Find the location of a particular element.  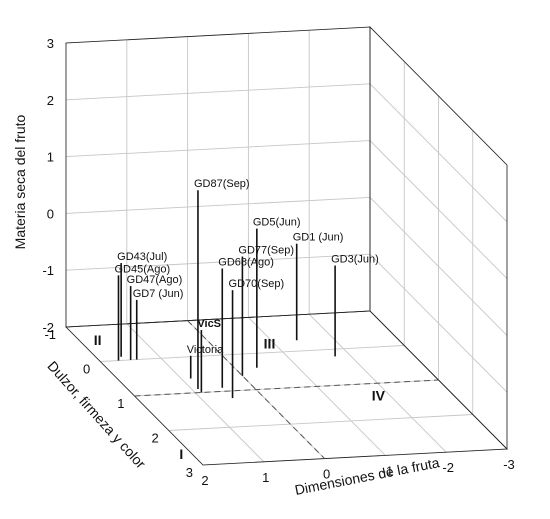

point-label: GD77(Sep) is located at coordinates (266, 251).